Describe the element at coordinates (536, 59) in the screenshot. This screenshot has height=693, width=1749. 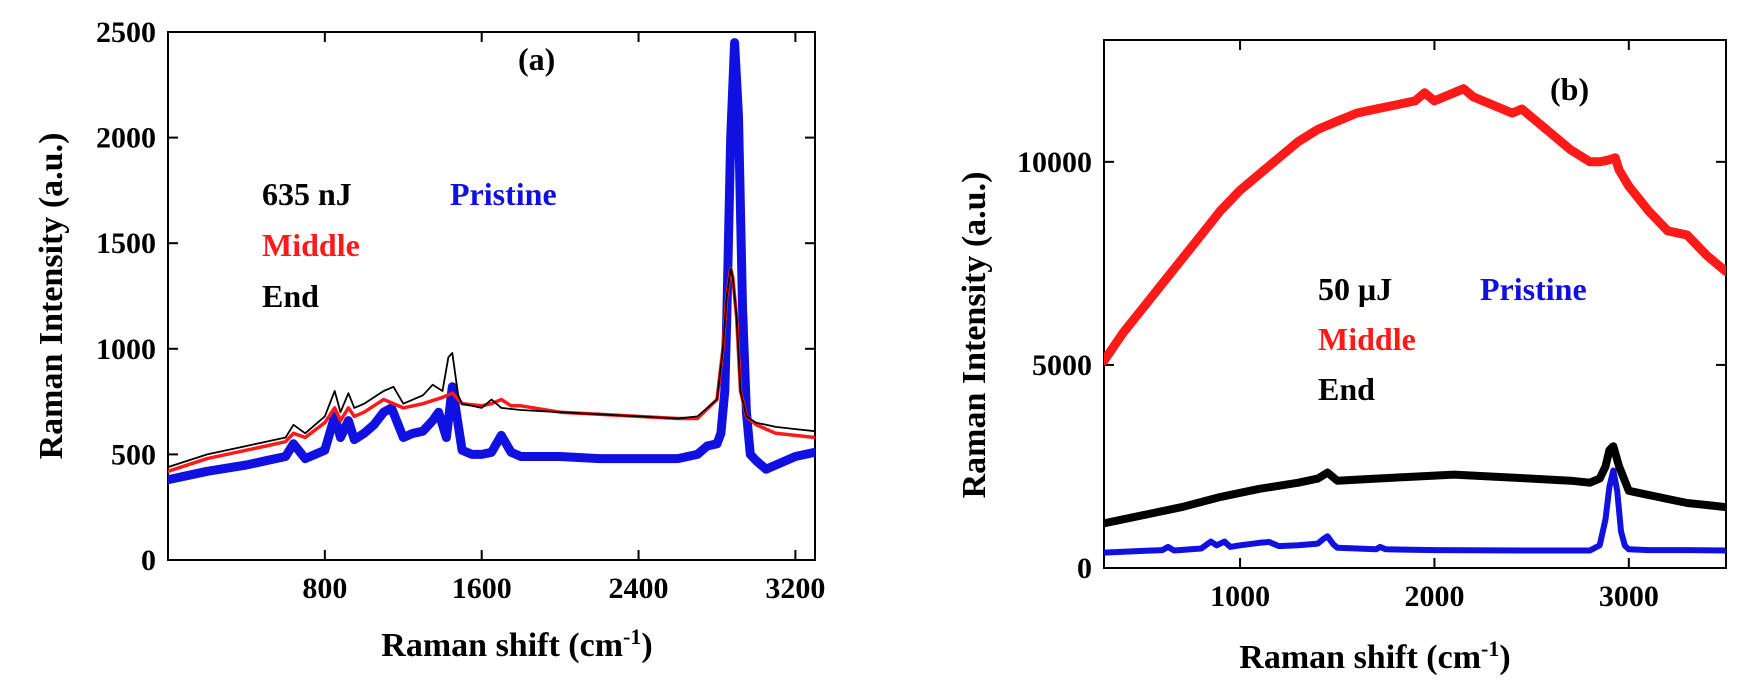
I see `panel-label-a: (a)` at that location.